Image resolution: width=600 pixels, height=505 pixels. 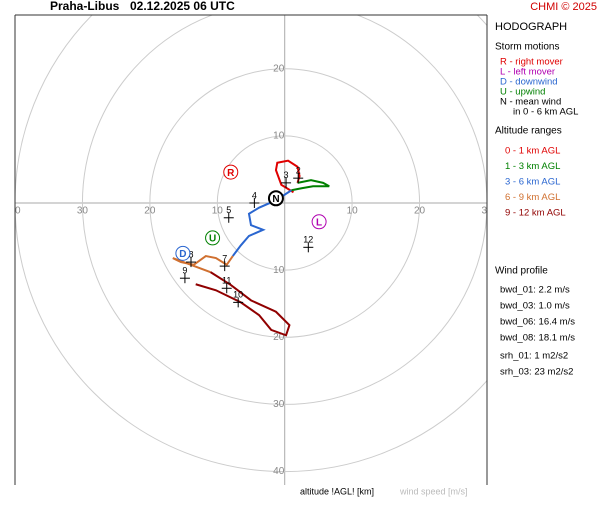 What do you see at coordinates (184, 271) in the screenshot?
I see `altitude-label: 9` at bounding box center [184, 271].